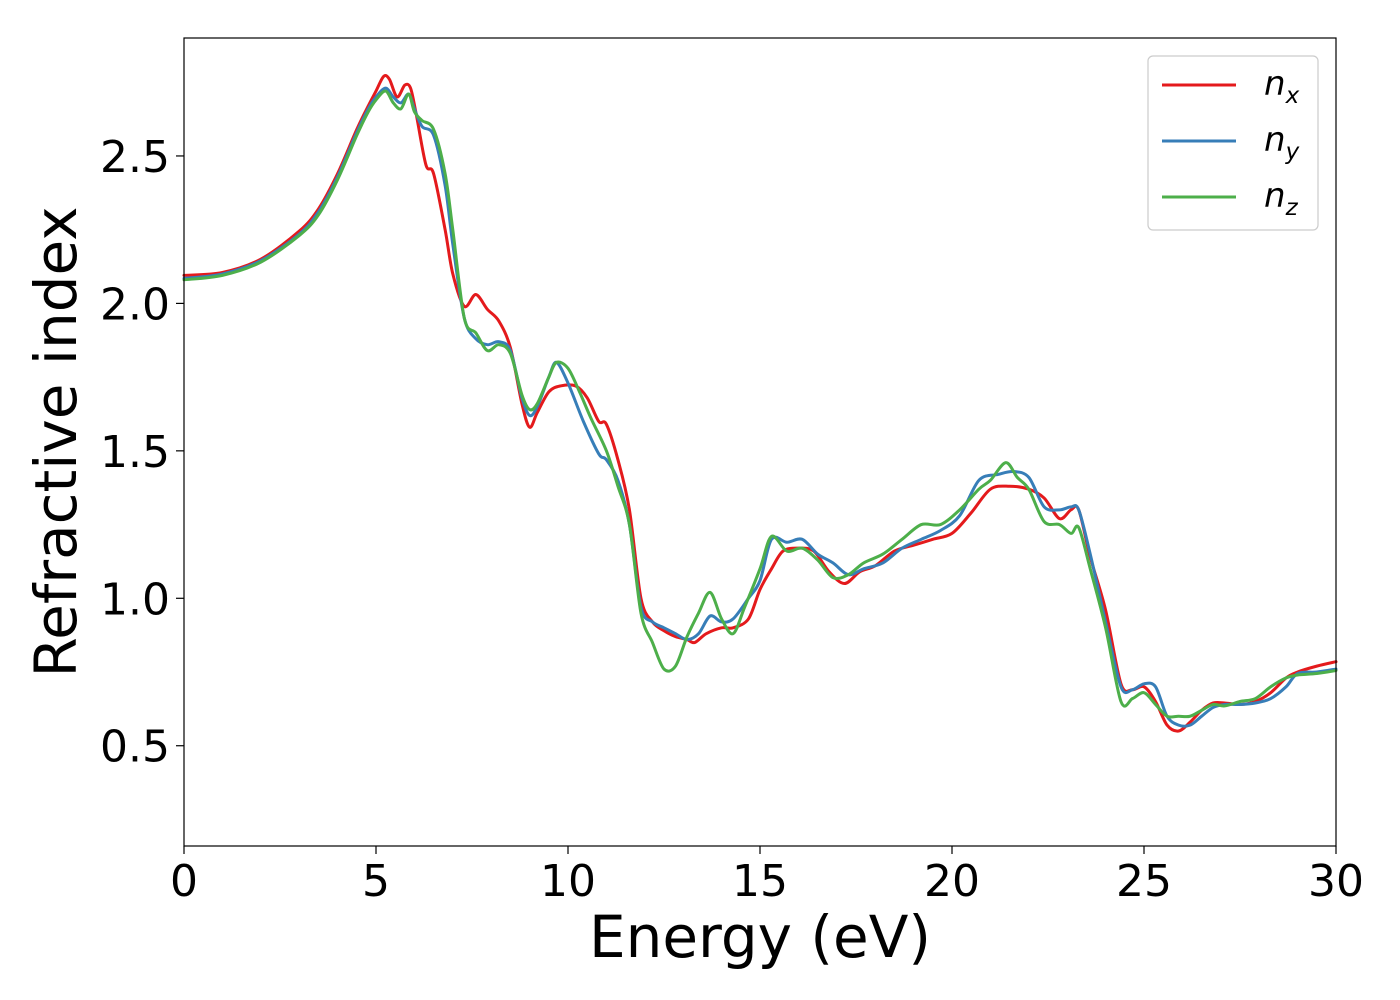 The width and height of the screenshot is (1400, 1000). Describe the element at coordinates (376, 881) in the screenshot. I see `x-tick-label: 5` at that location.